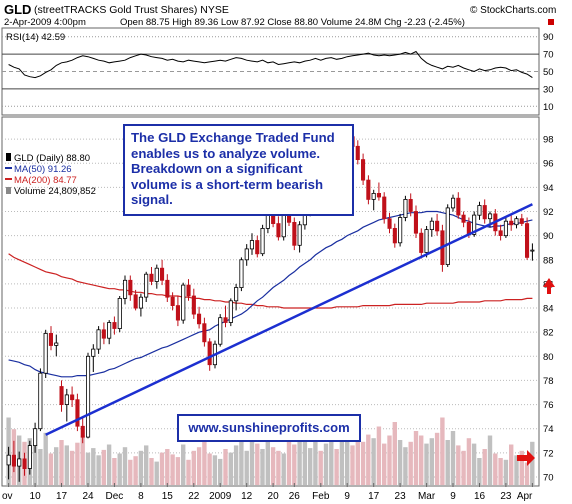 The height and width of the screenshot is (504, 572). I want to click on arrow-right-icon, so click(526, 458).